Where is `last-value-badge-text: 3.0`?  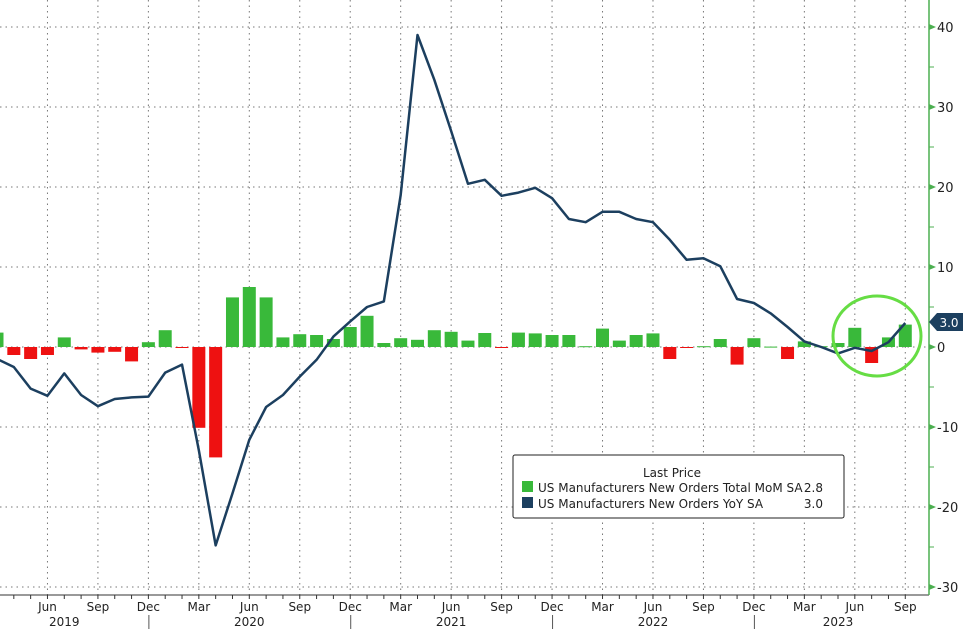
last-value-badge-text: 3.0 is located at coordinates (948, 323).